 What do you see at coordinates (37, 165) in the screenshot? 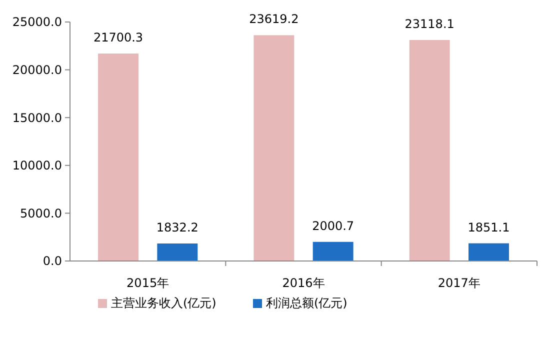
I see `y-tick-label: 10000.0` at bounding box center [37, 165].